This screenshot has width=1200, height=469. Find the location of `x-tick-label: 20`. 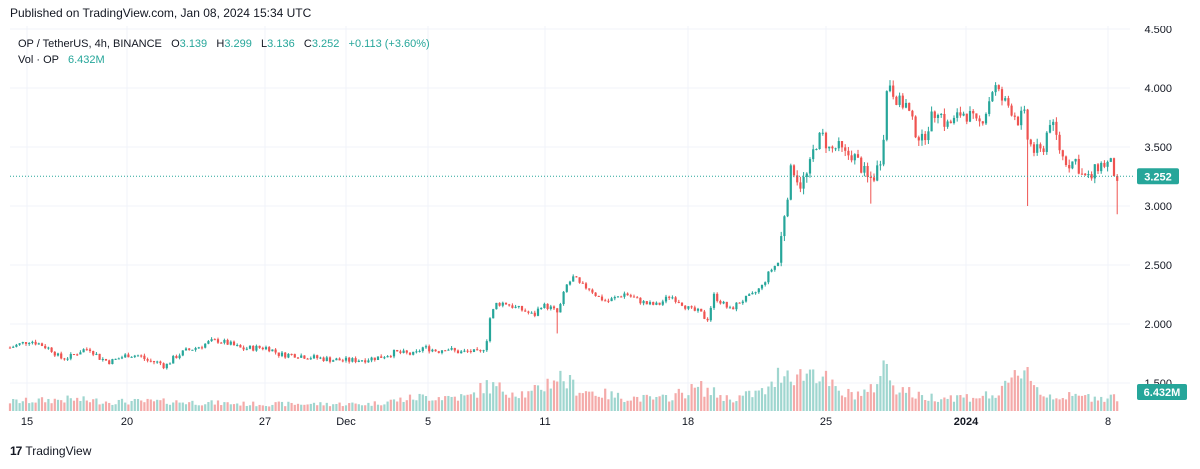

x-tick-label: 20 is located at coordinates (127, 422).